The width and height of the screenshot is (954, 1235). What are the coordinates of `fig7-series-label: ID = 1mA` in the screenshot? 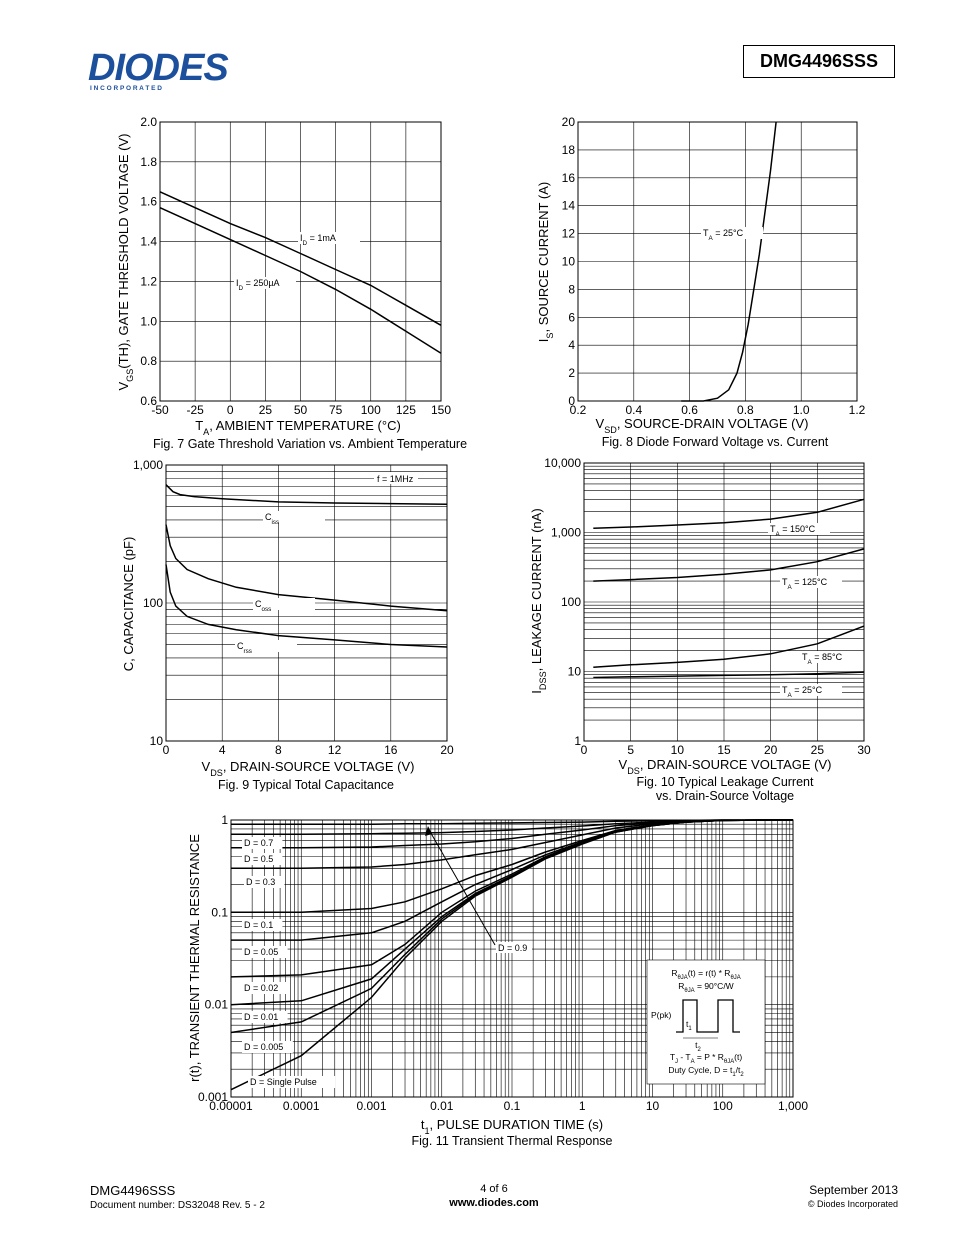 It's located at (318, 240).